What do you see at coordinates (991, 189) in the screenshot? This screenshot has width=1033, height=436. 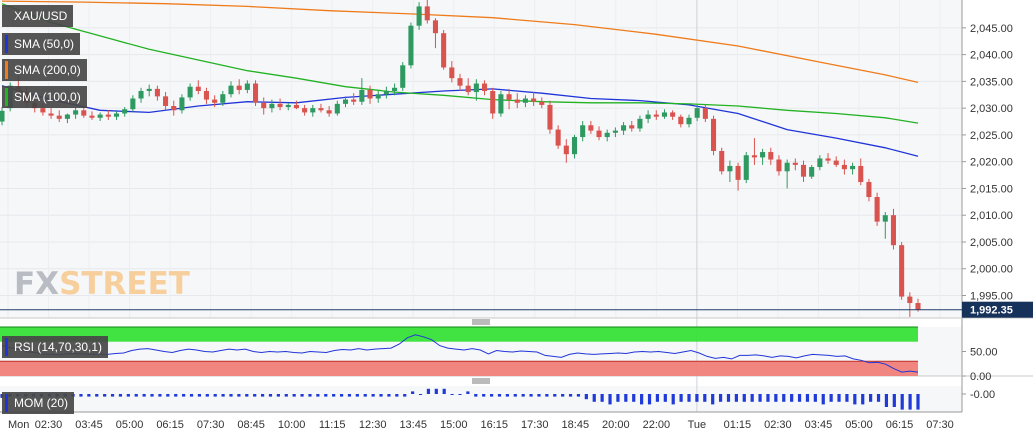 I see `price-tick-label: 2,015.00` at bounding box center [991, 189].